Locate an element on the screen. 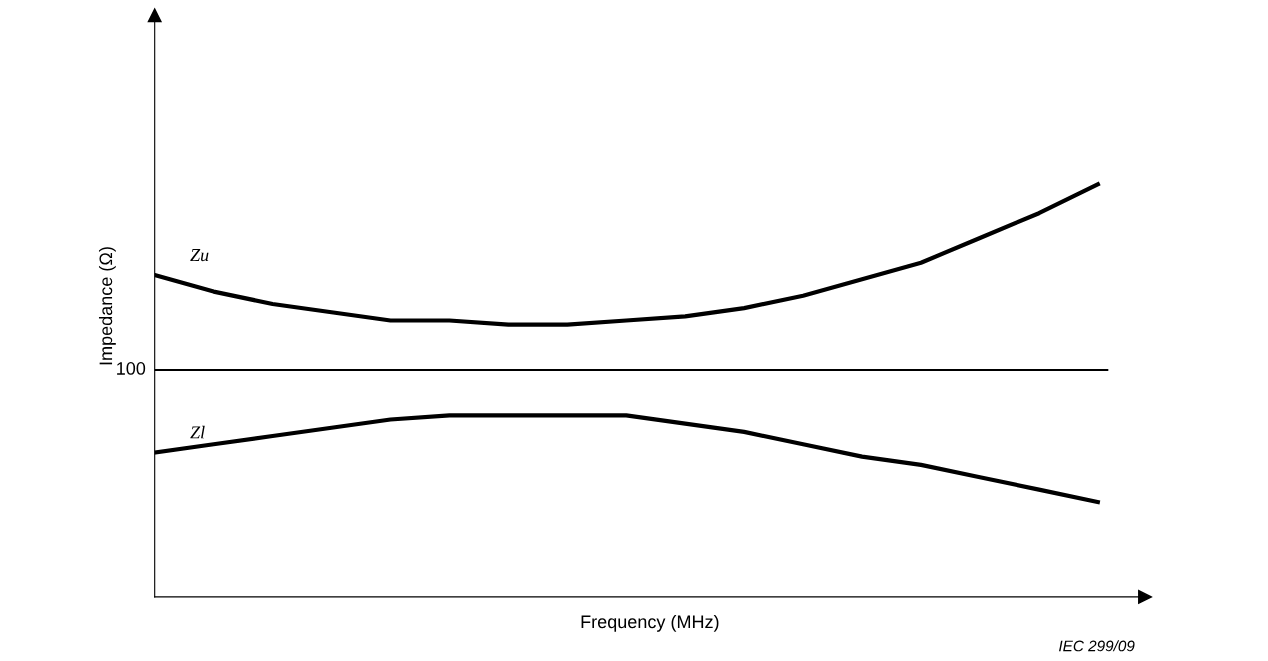  x-axis-title: Frequency (MHz) is located at coordinates (650, 623).